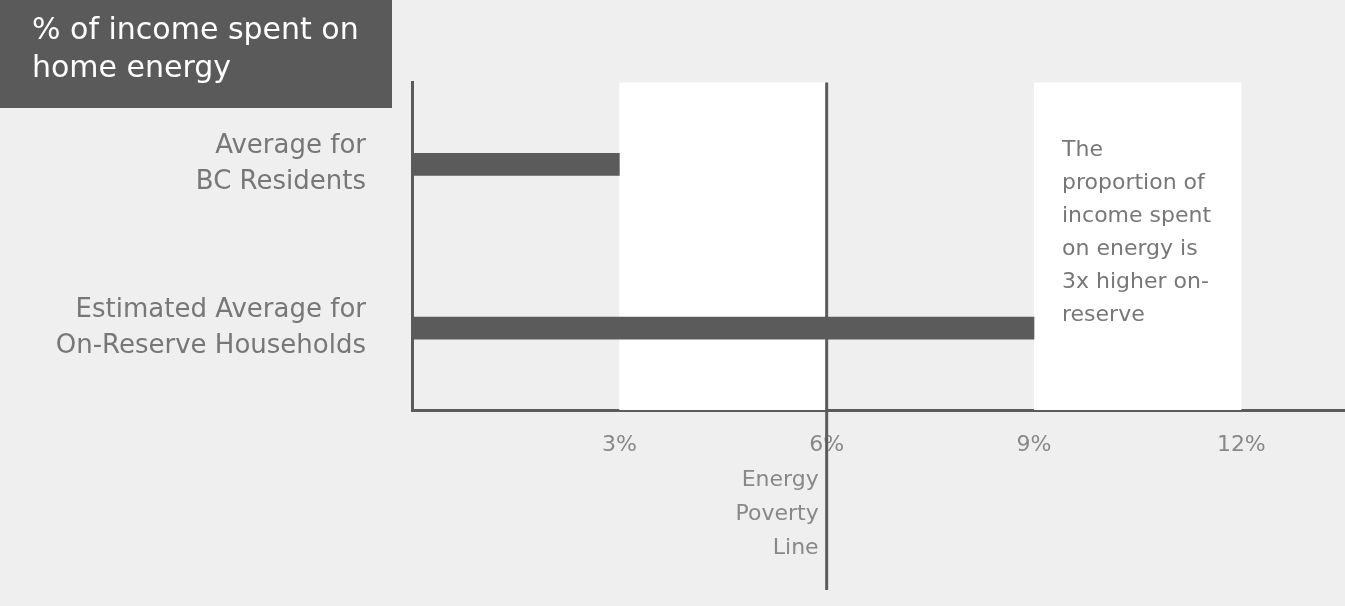  I want to click on x-tick-label: 3%, so click(619, 443).